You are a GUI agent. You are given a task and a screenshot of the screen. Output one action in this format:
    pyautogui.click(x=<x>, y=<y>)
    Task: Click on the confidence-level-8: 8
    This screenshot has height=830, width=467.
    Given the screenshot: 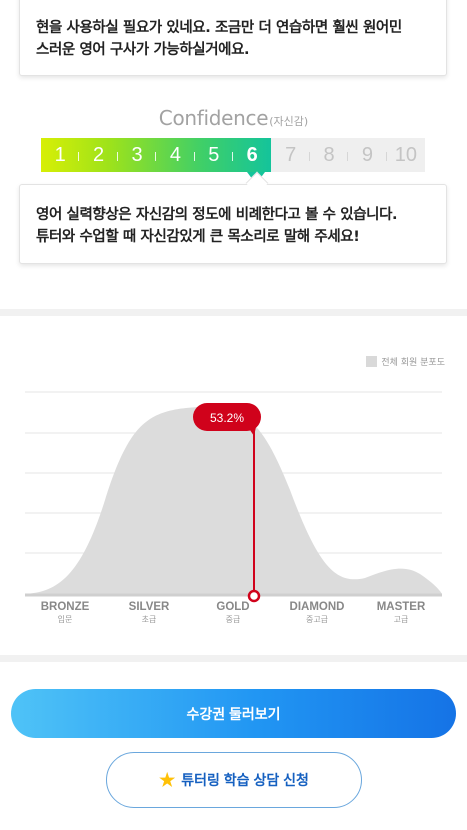 What is the action you would take?
    pyautogui.click(x=329, y=155)
    